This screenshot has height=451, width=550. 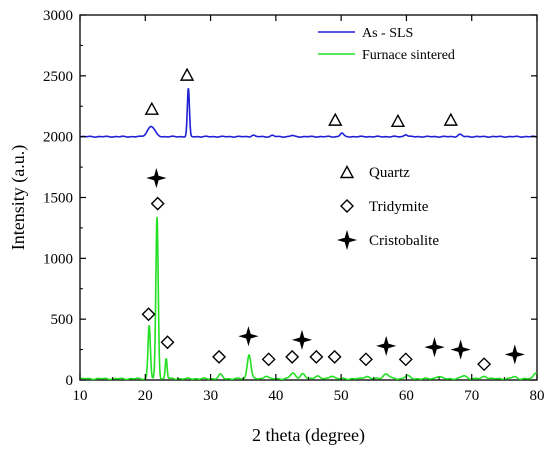 I want to click on x-tick-label: 30, so click(x=210, y=396).